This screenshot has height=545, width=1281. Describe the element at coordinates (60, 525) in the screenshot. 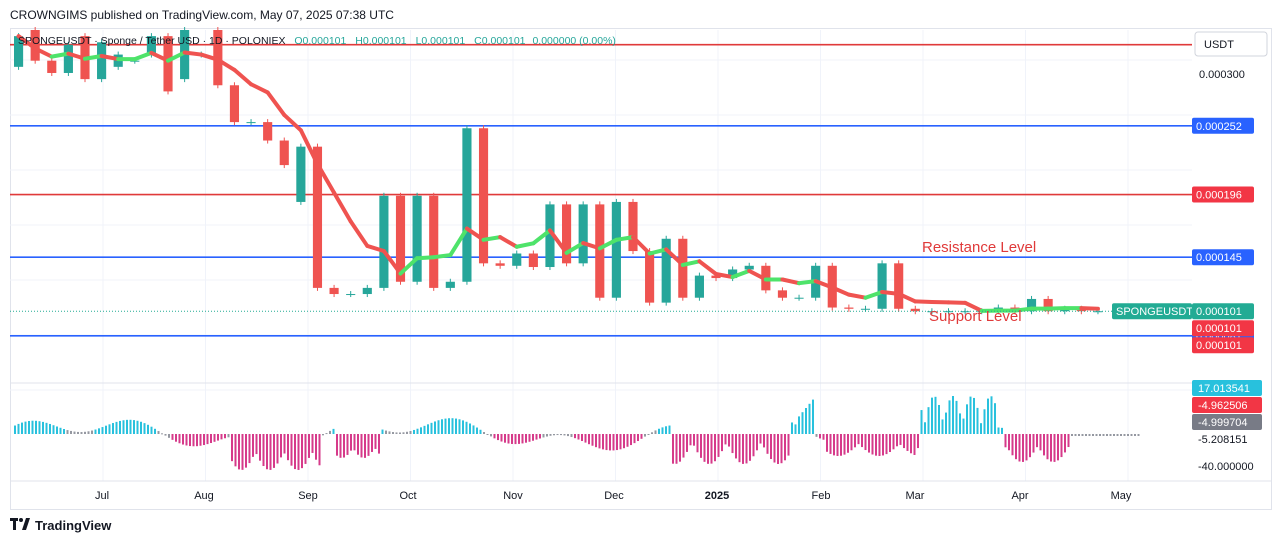

I see `tradingview-logo: TradingView` at that location.